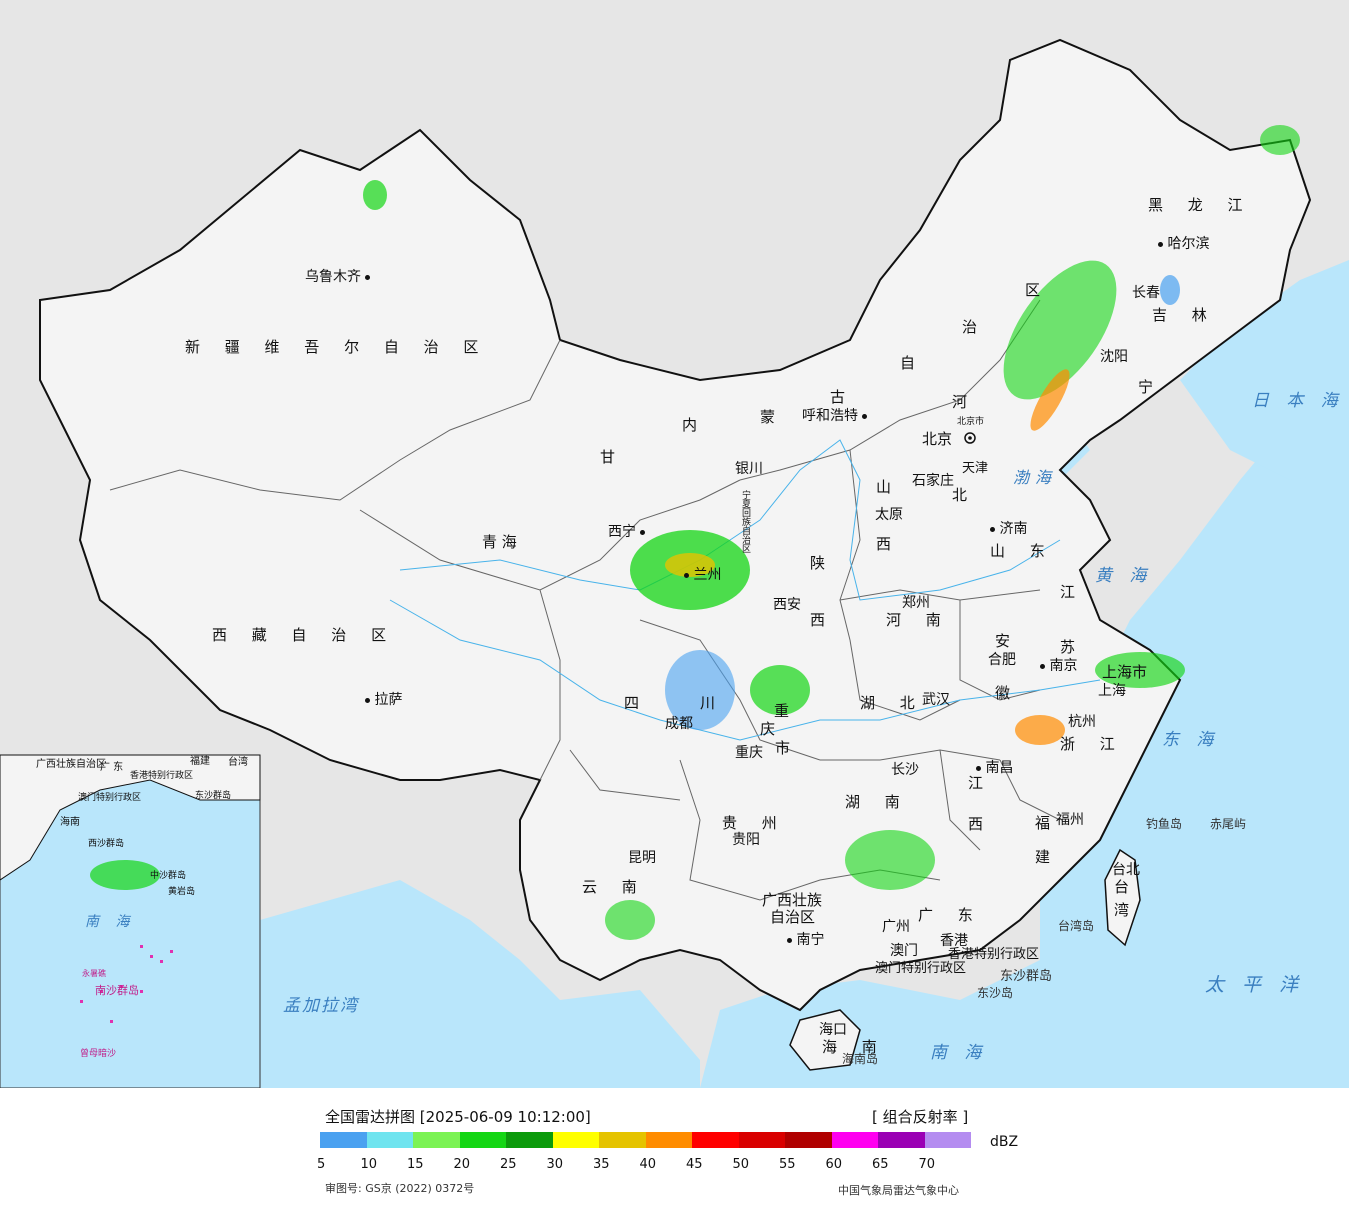  Describe the element at coordinates (200, 761) in the screenshot. I see `inset-label-fujian: 福建` at that location.